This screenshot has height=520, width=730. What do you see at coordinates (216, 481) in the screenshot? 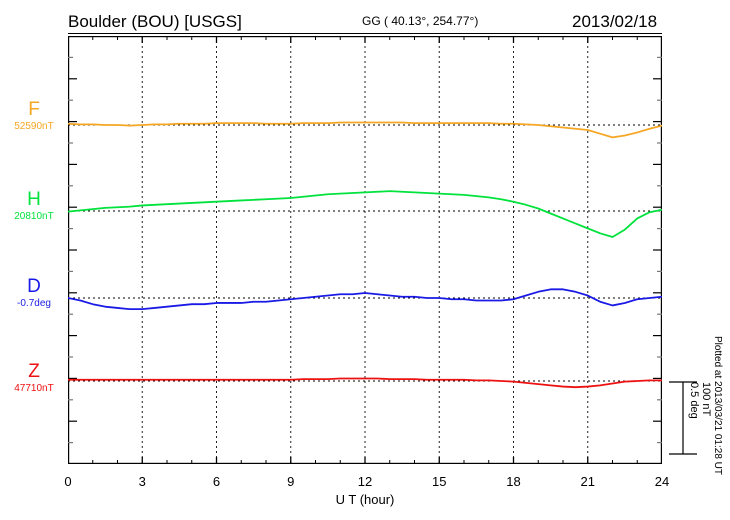
I see `x-tick-label: 6` at bounding box center [216, 481].